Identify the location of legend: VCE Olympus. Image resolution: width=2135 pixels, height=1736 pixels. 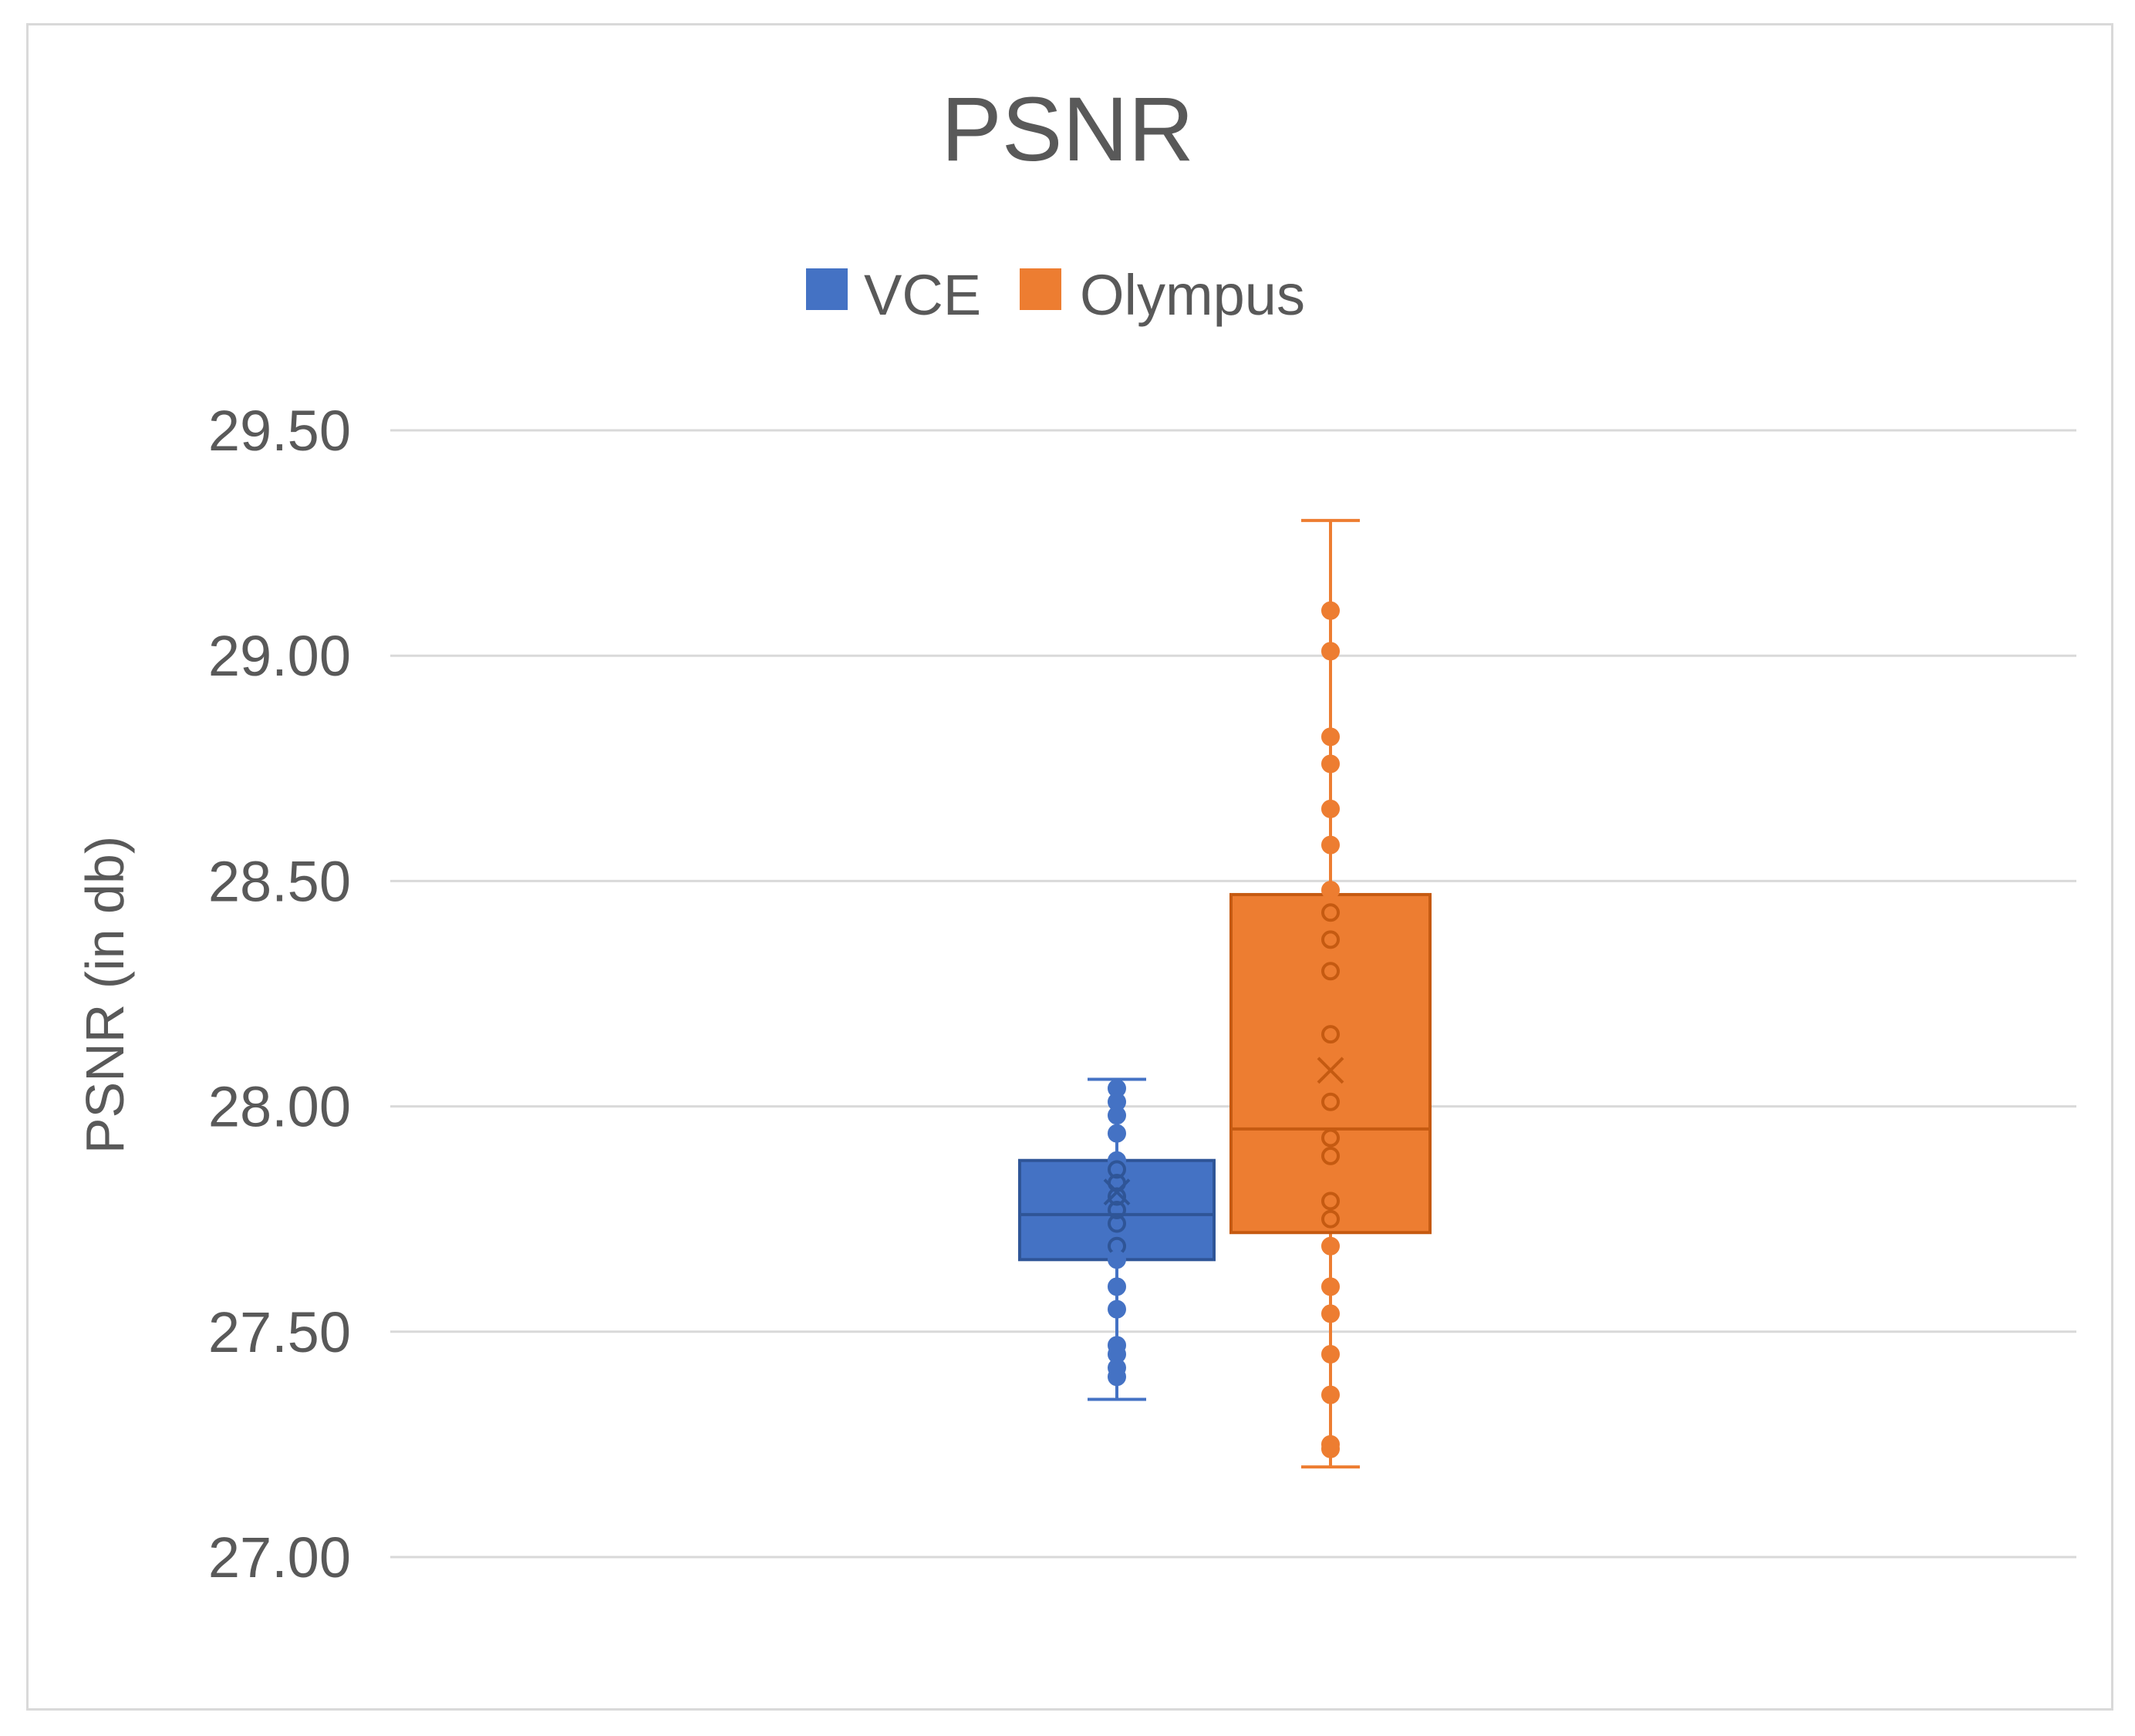
(1055, 295).